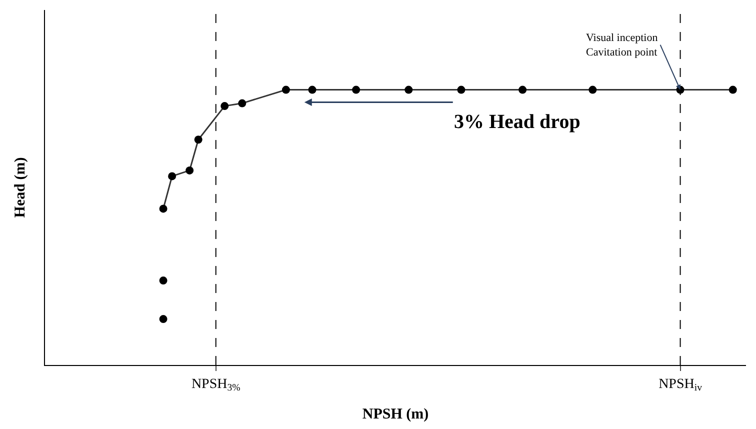 This screenshot has width=756, height=429. What do you see at coordinates (215, 385) in the screenshot?
I see `x-tick-label: NPSH$_{3%}$` at bounding box center [215, 385].